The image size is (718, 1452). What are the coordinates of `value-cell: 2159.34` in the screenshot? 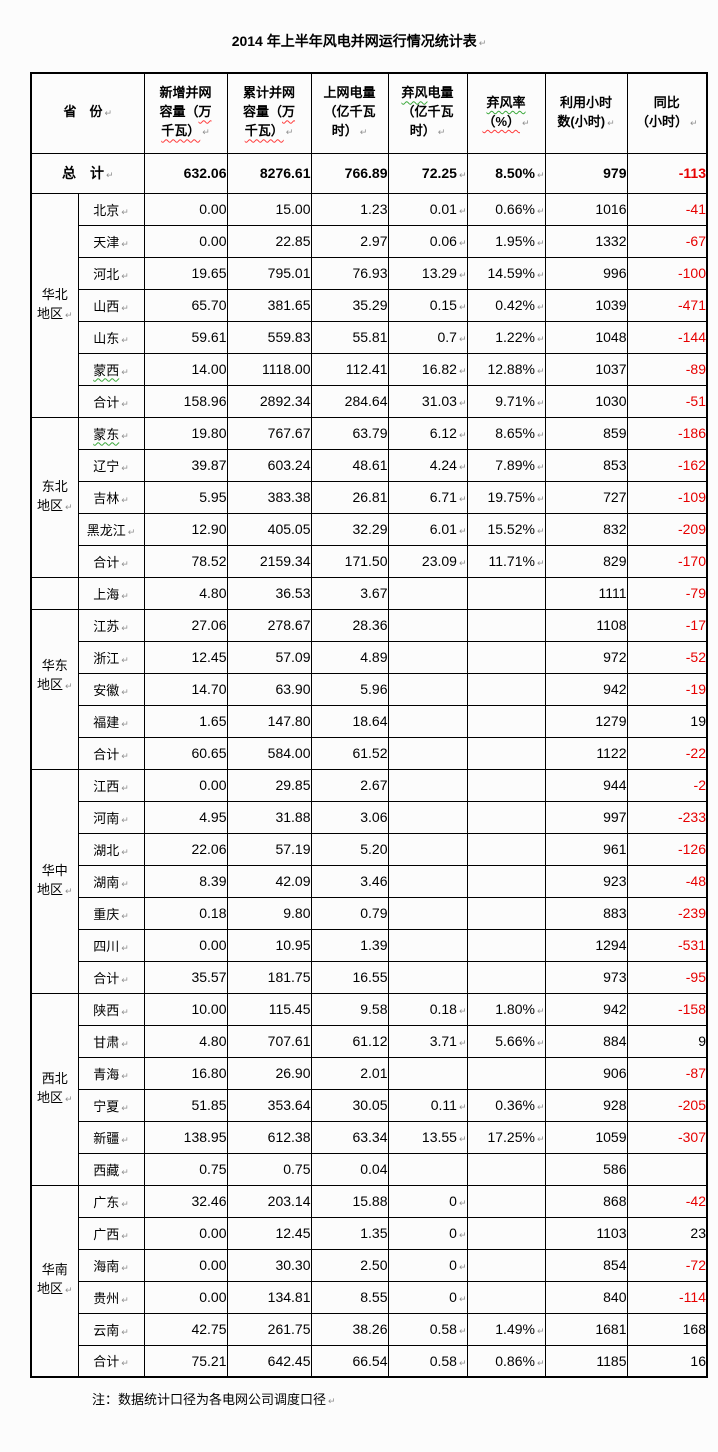 It's located at (269, 561).